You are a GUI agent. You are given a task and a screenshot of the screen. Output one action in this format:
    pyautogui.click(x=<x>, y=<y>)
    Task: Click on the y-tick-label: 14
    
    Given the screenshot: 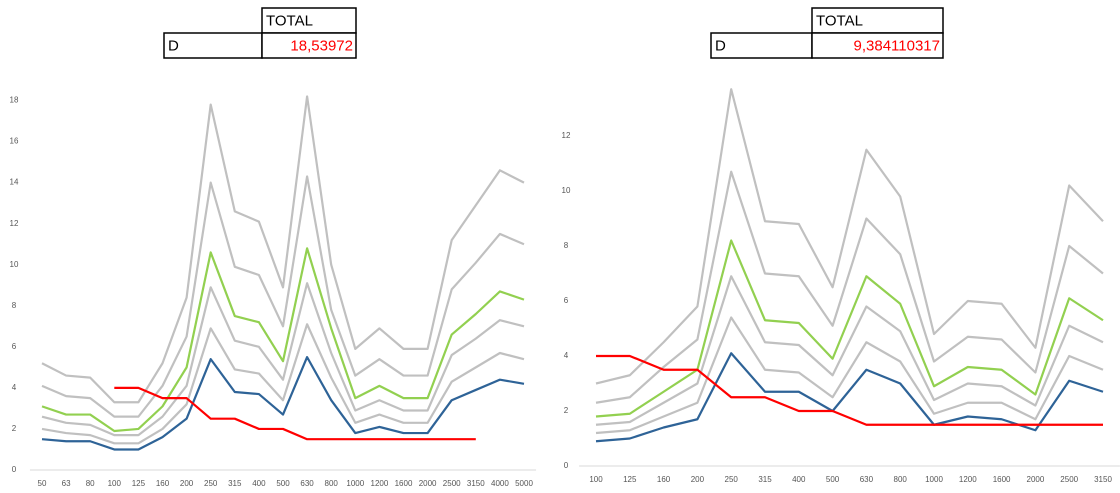 What is the action you would take?
    pyautogui.click(x=14, y=182)
    